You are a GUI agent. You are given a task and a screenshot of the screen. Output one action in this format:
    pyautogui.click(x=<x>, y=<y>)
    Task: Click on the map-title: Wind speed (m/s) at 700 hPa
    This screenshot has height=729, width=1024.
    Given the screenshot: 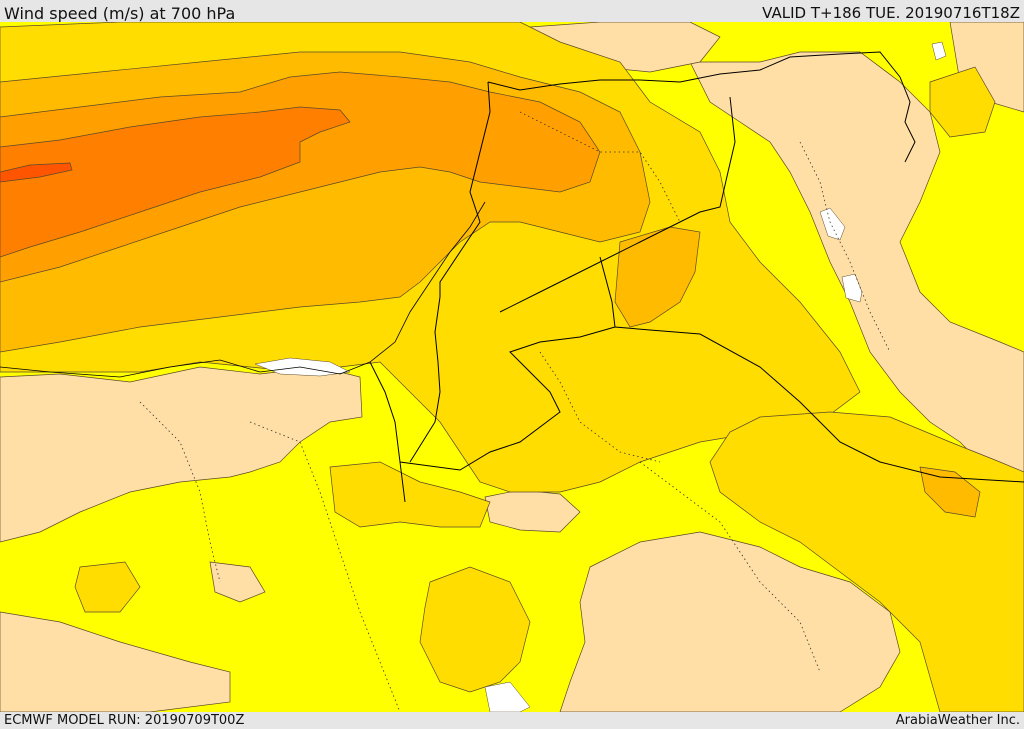 What is the action you would take?
    pyautogui.click(x=120, y=13)
    